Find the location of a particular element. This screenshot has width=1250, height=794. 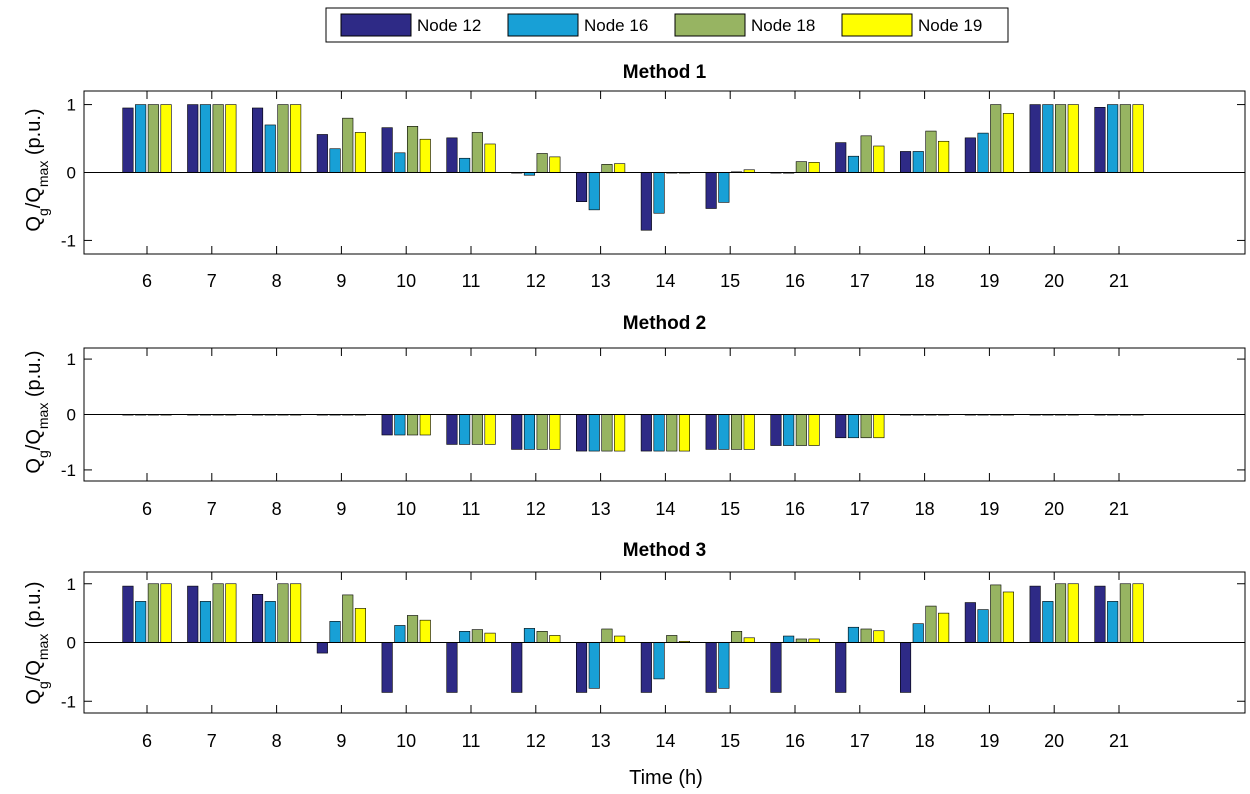

x-tick-label: 13 is located at coordinates (601, 509).